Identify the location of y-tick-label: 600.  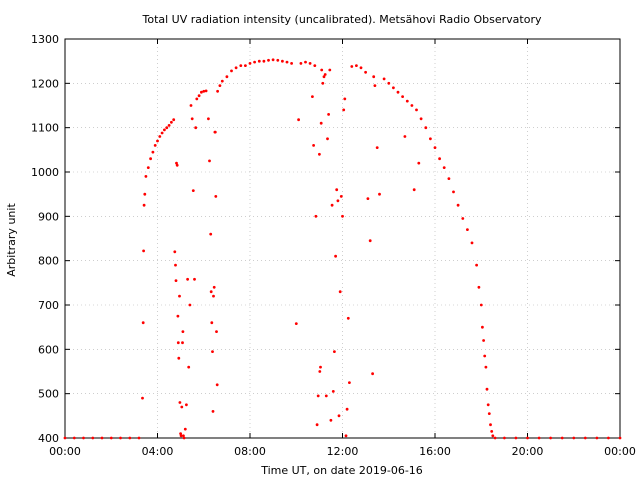
(48, 349).